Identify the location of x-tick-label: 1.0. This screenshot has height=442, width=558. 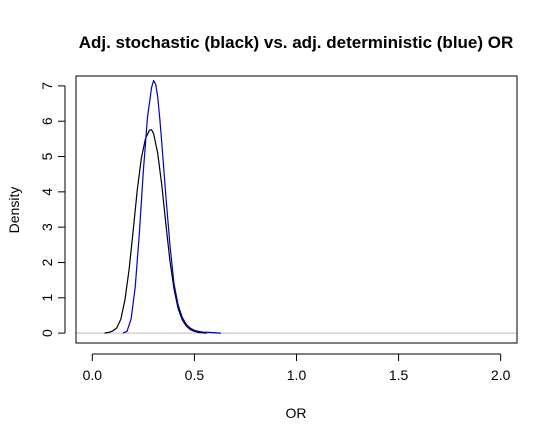
(297, 375).